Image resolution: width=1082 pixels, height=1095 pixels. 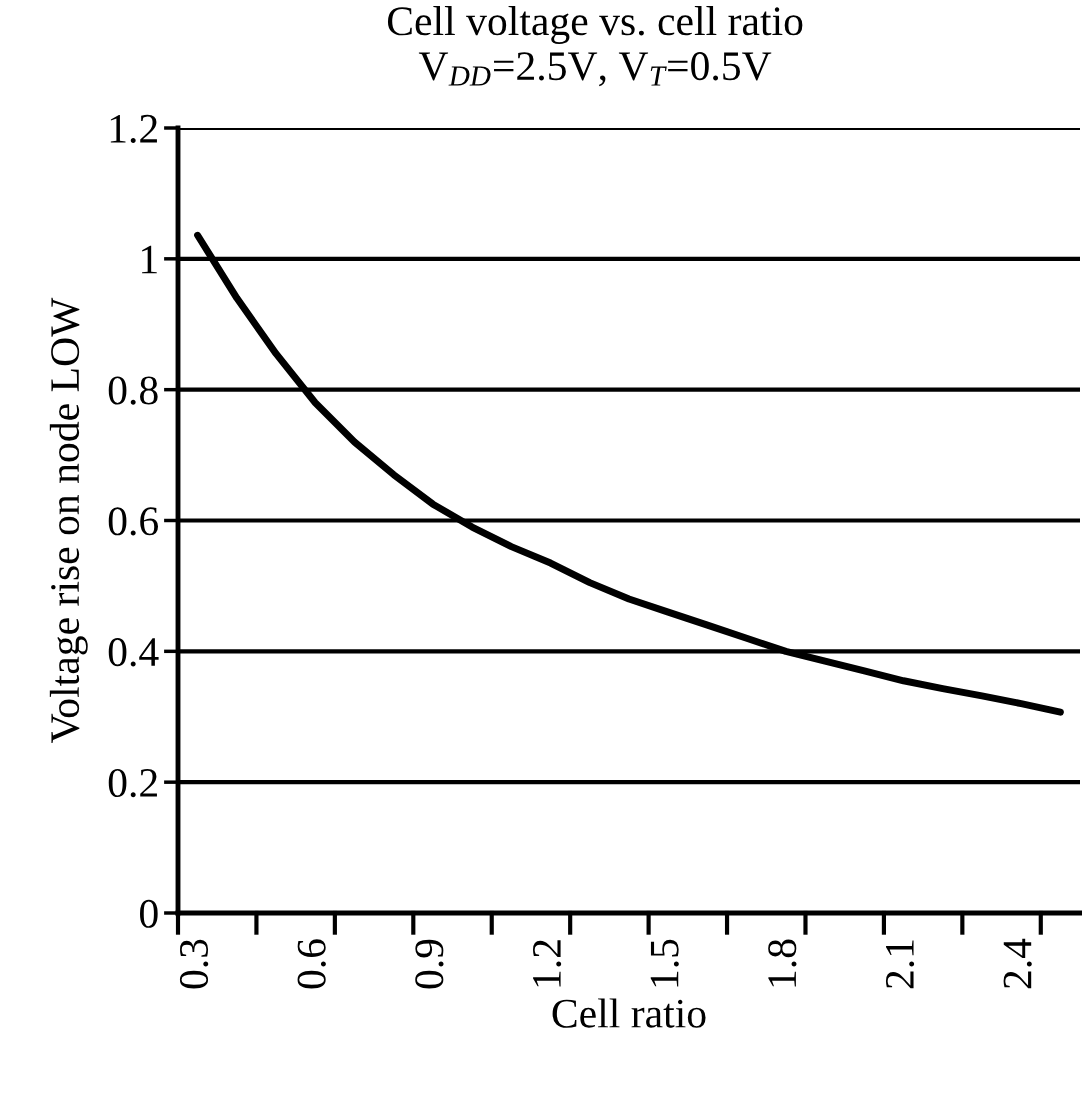 What do you see at coordinates (900, 964) in the screenshot?
I see `x-tick-label: 2.1` at bounding box center [900, 964].